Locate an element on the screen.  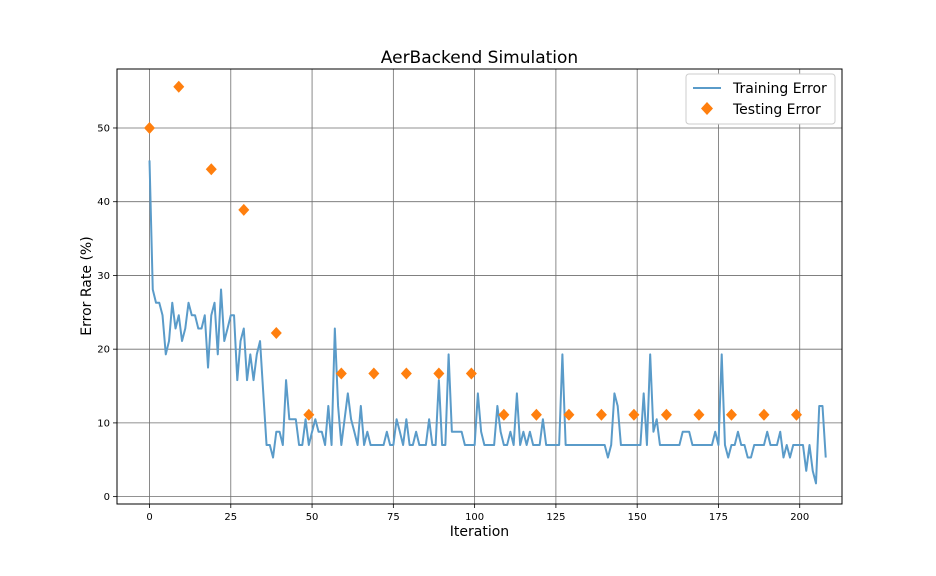
legend-testing-label: Testing Error is located at coordinates (776, 110).